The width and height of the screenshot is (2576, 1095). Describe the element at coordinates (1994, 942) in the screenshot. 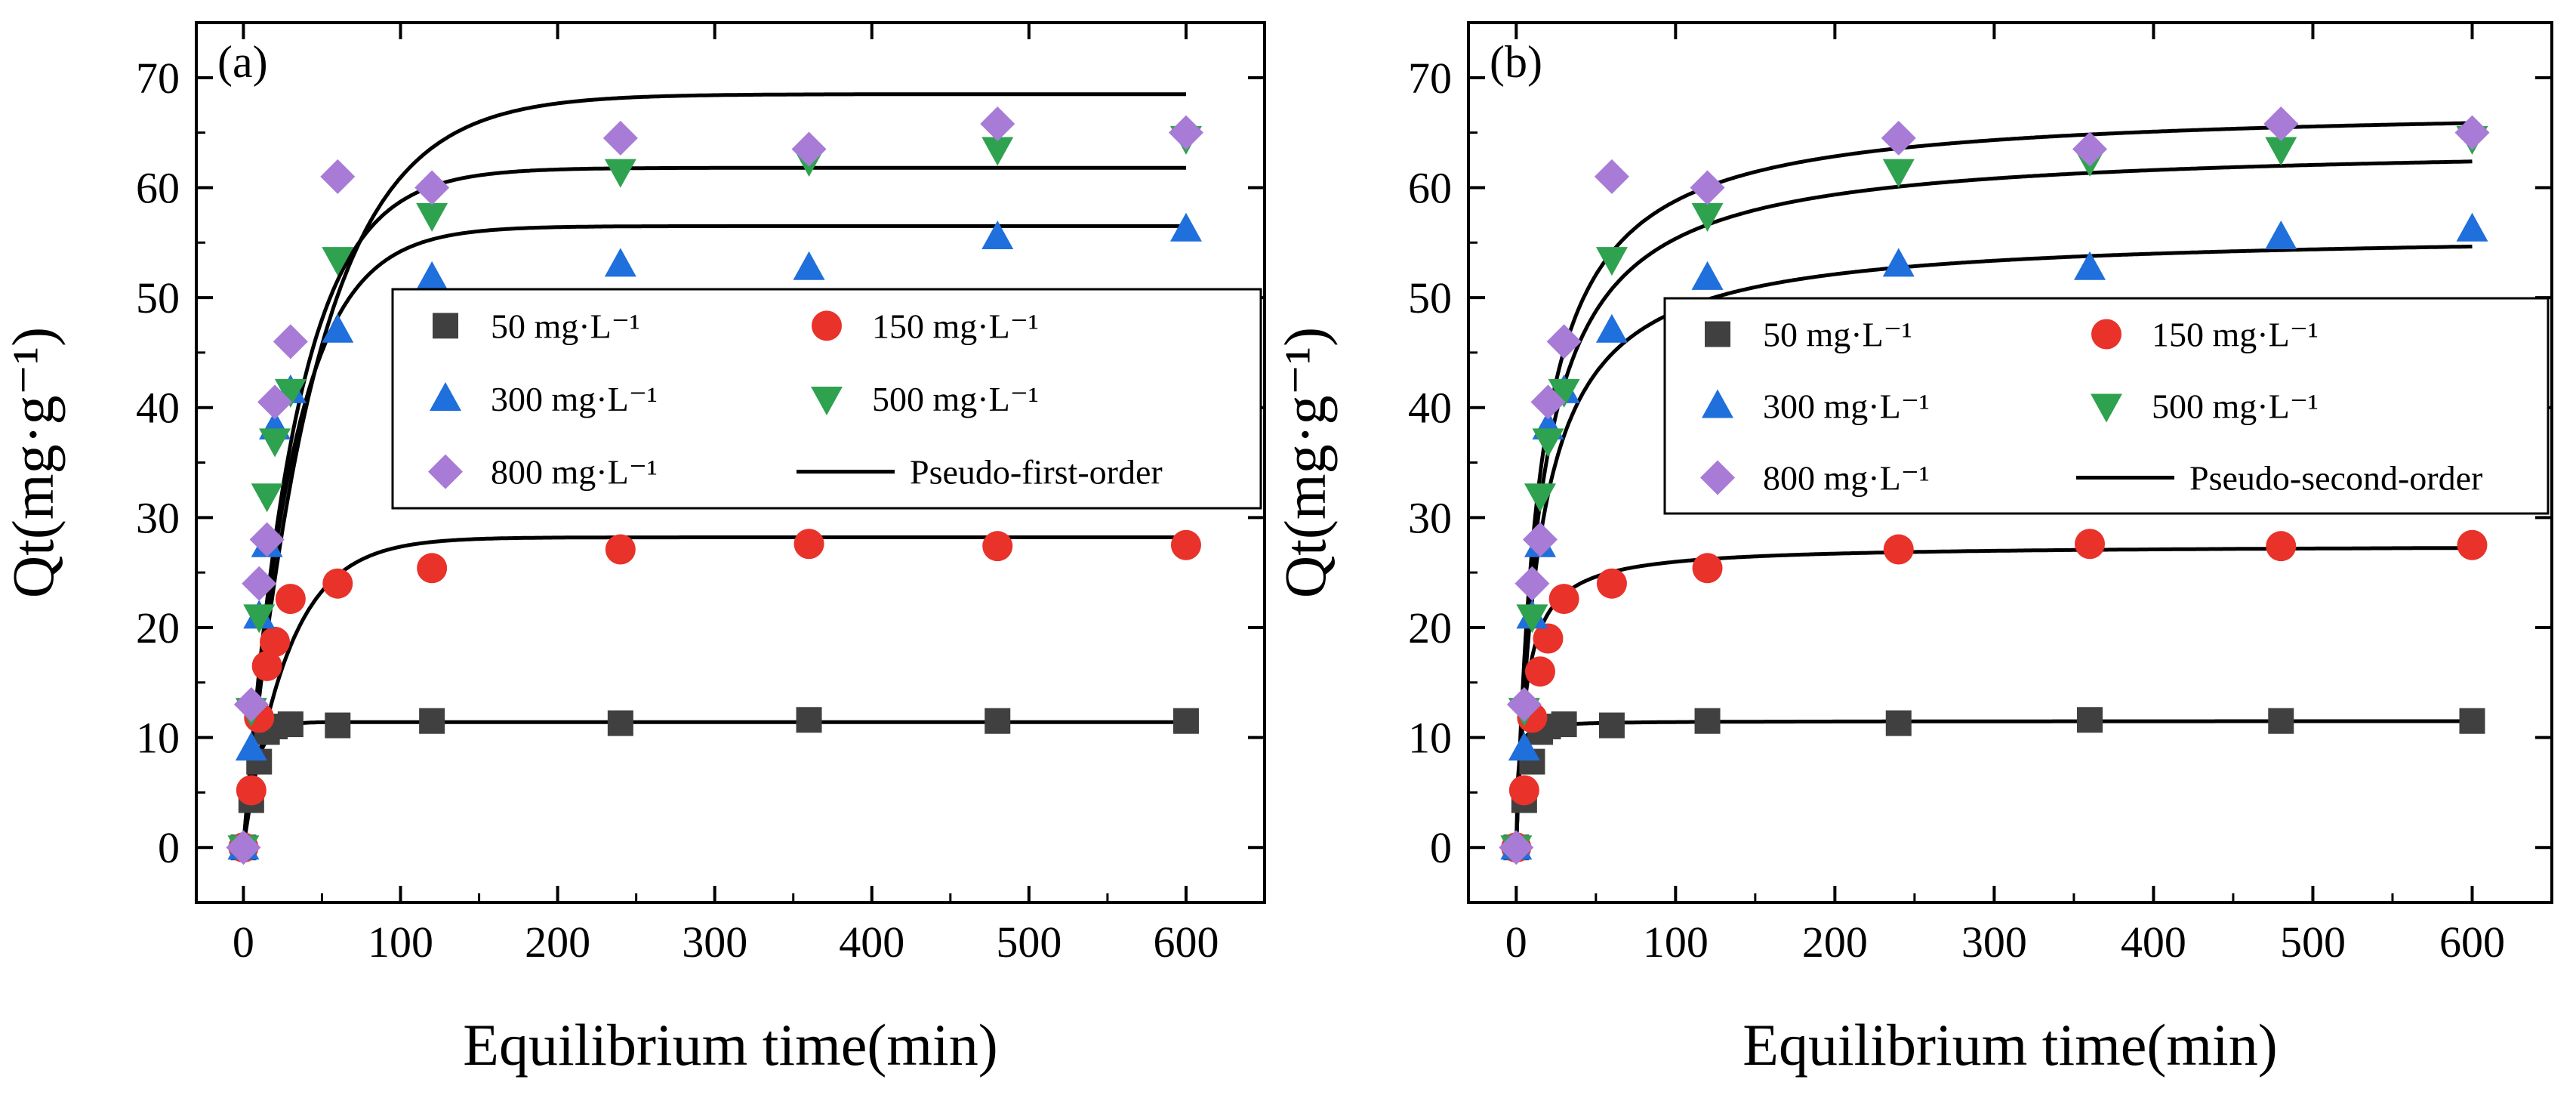

I see `x-tick-label: 300` at that location.